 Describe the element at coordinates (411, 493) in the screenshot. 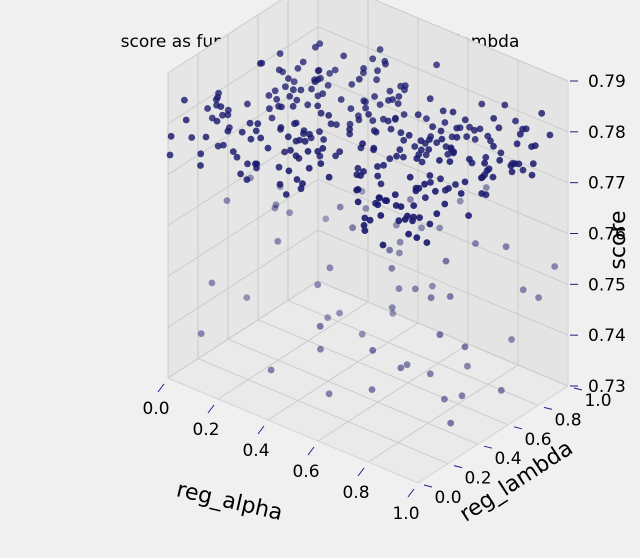

I see `x-tick-mark` at that location.